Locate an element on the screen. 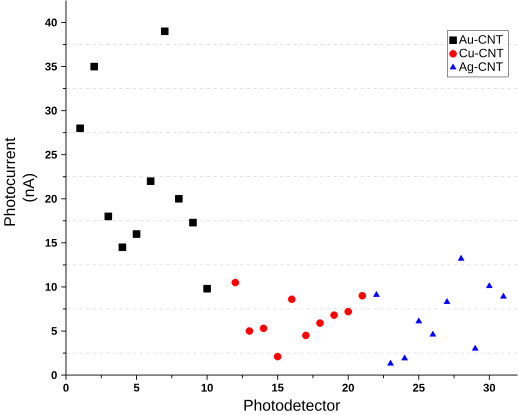 The image size is (518, 415). y-tick-label: 30 is located at coordinates (51, 110).